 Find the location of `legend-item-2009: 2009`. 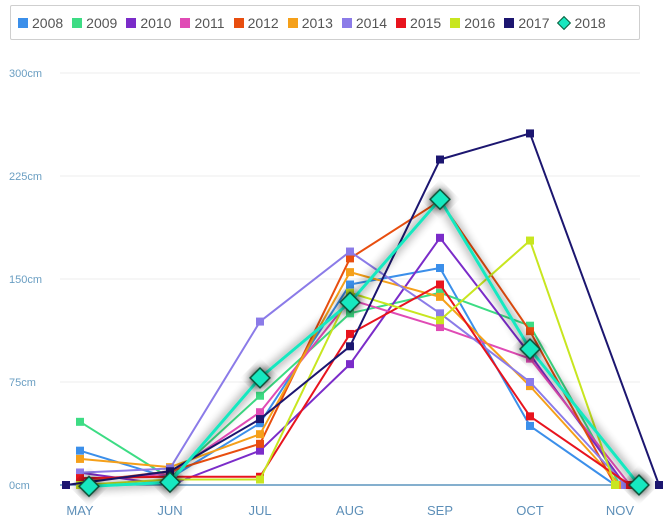

legend-item-2009: 2009 is located at coordinates (94, 23).